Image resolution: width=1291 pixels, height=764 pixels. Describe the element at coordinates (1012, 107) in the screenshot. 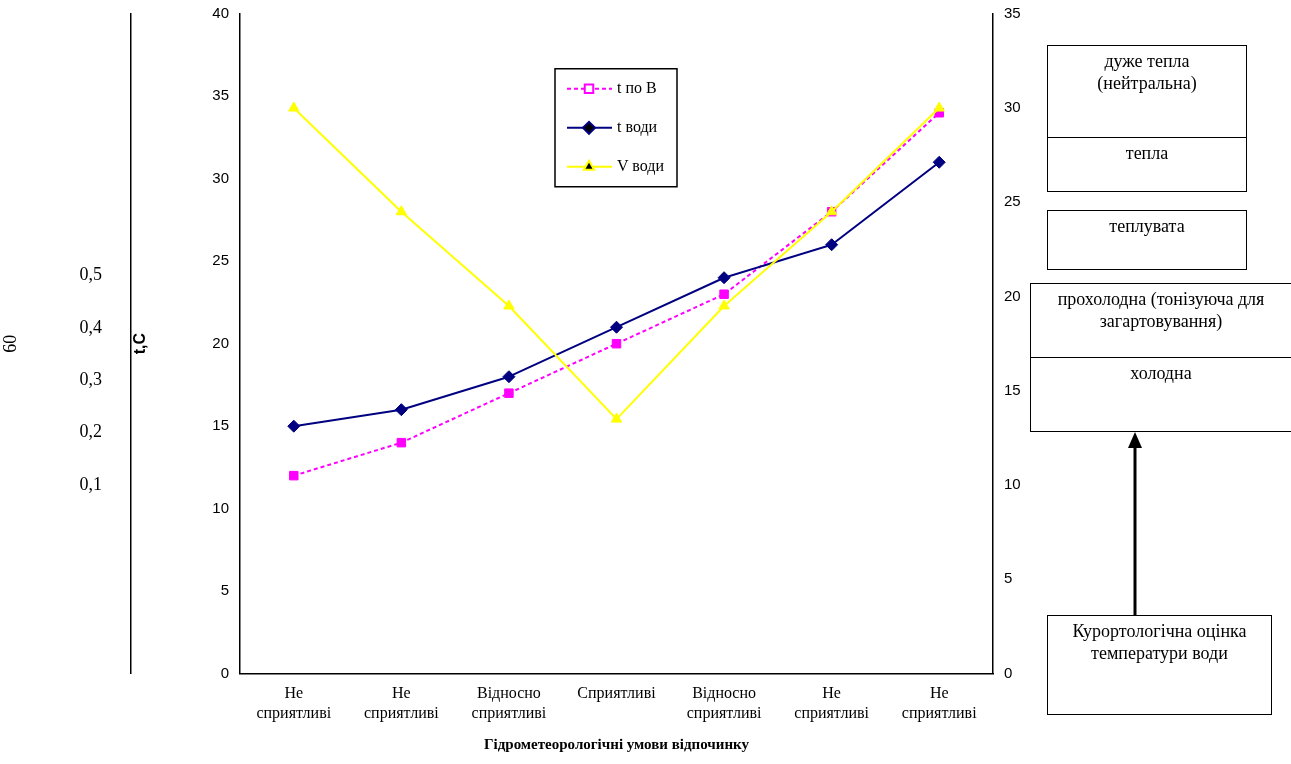

I see `y2-tick-label: 30` at that location.